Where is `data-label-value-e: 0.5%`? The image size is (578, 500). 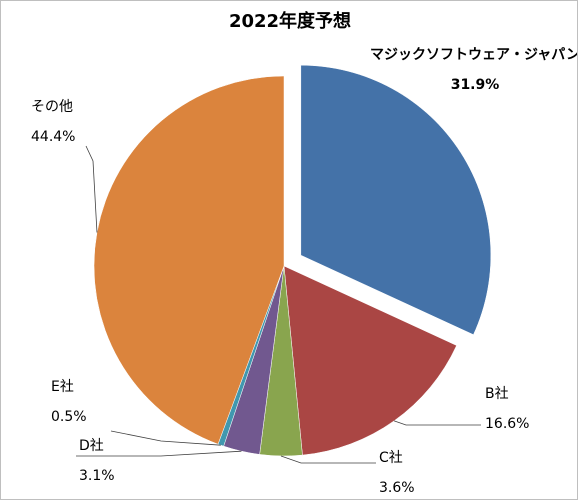
data-label-value-e: 0.5% is located at coordinates (69, 417).